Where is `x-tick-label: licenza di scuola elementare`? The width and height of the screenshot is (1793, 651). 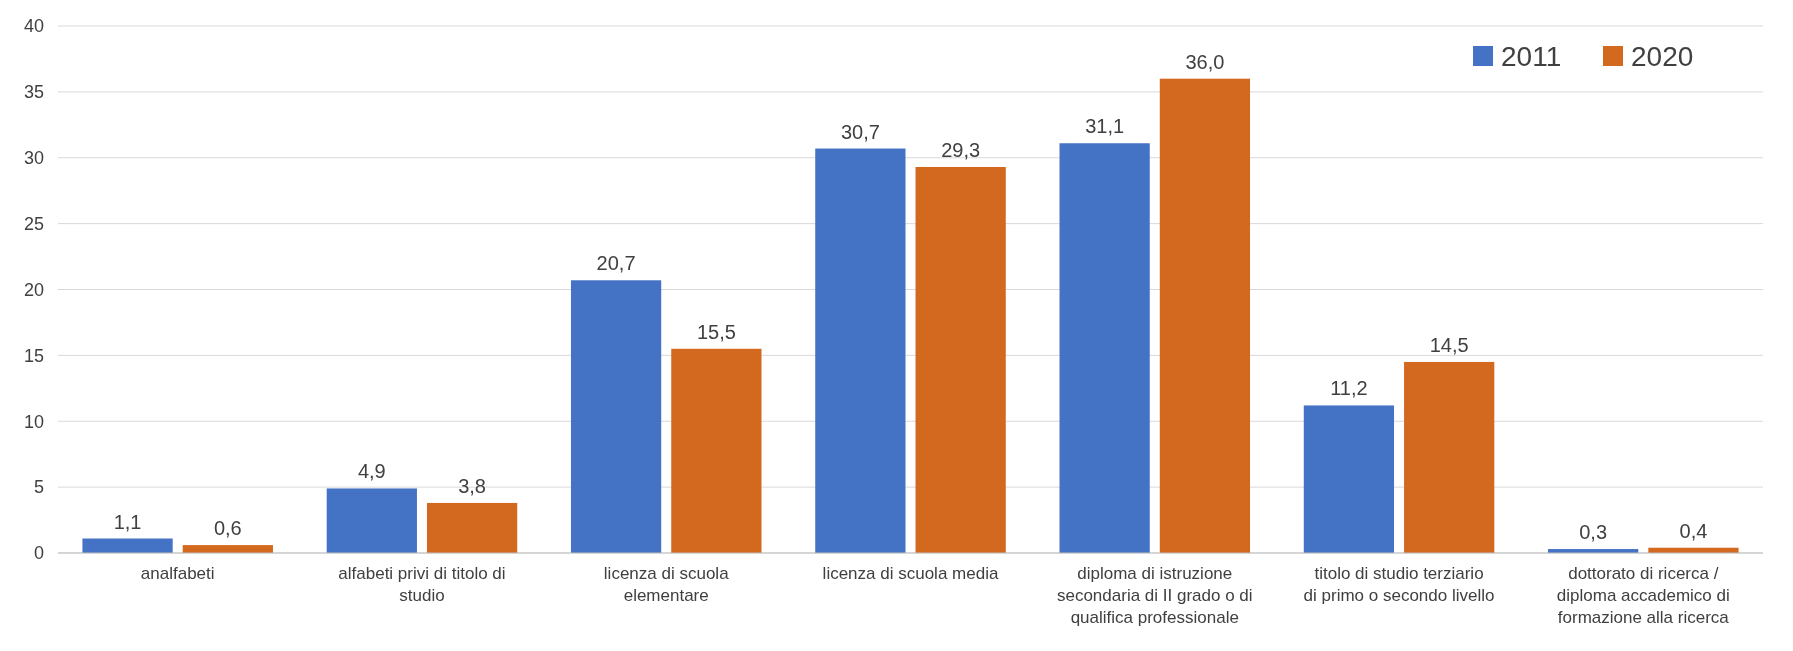 x-tick-label: licenza di scuola elementare is located at coordinates (666, 584).